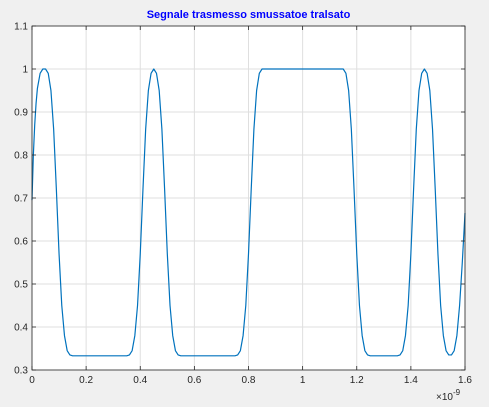 This screenshot has height=407, width=489. What do you see at coordinates (457, 392) in the screenshot?
I see `x-exponent-power: -9` at bounding box center [457, 392].